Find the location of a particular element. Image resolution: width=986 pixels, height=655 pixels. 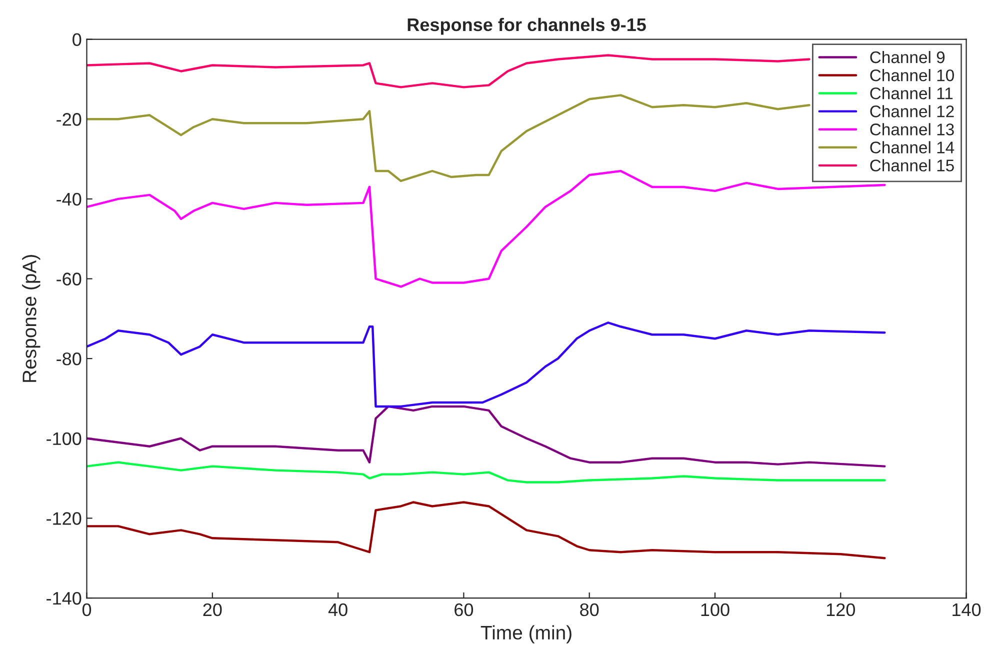

x-tick-label: 0 is located at coordinates (87, 609).